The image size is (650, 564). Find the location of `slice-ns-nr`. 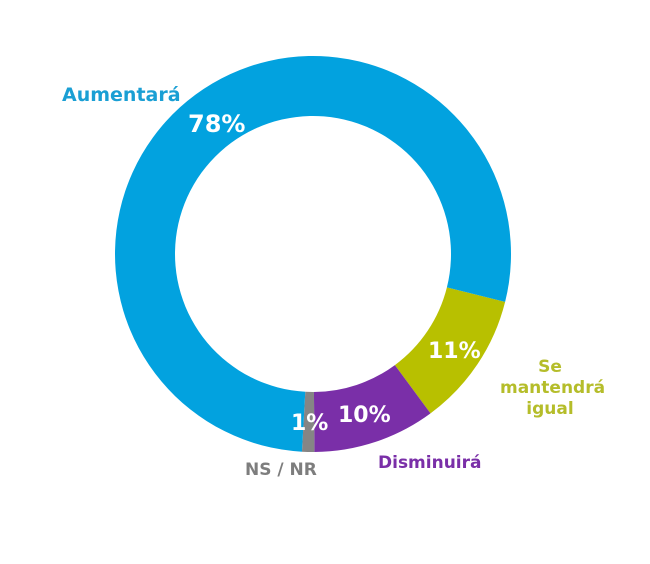

slice-ns-nr is located at coordinates (308, 421).